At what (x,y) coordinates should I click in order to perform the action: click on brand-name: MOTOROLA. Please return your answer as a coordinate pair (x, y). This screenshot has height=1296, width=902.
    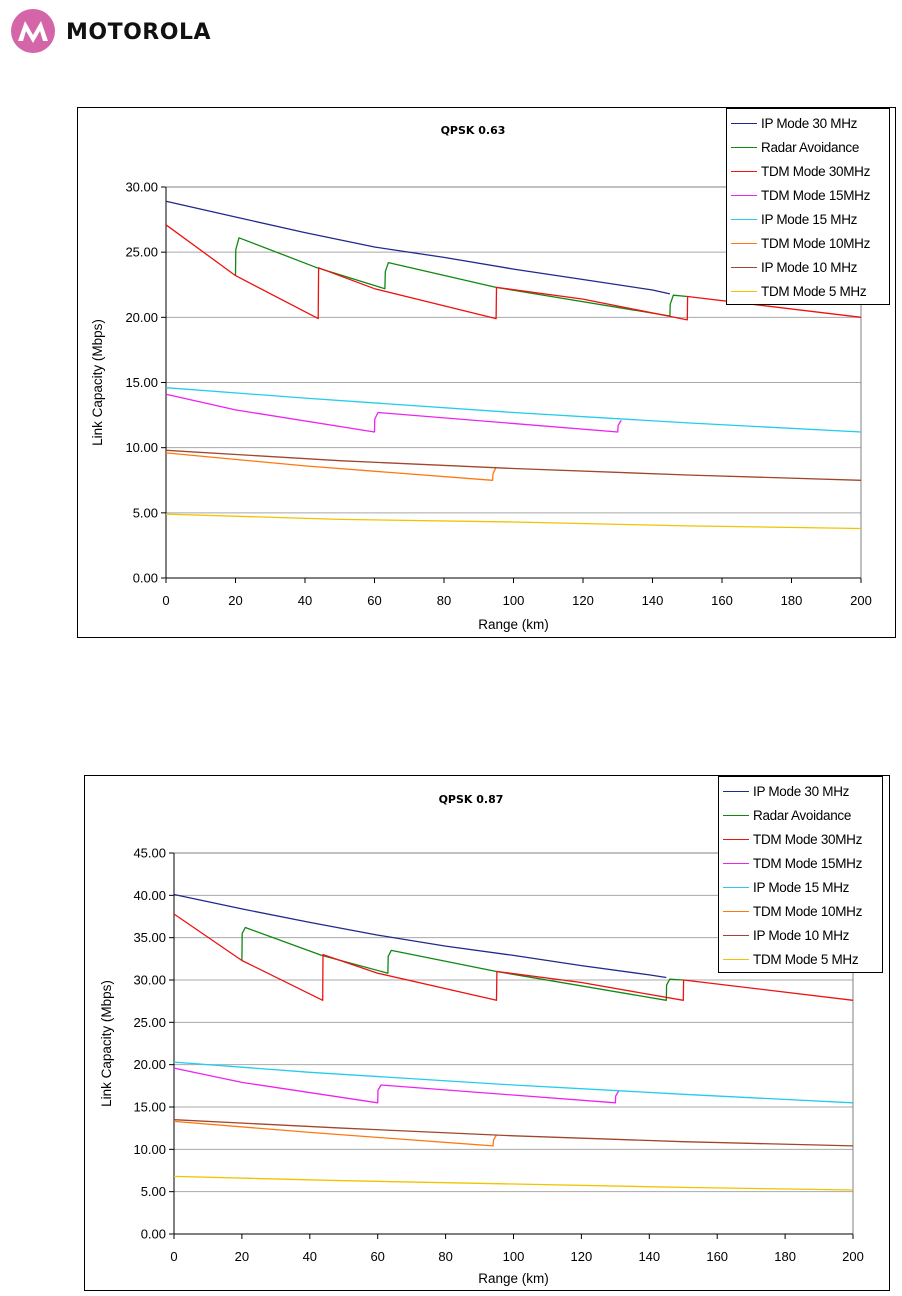
    Looking at the image, I should click on (138, 32).